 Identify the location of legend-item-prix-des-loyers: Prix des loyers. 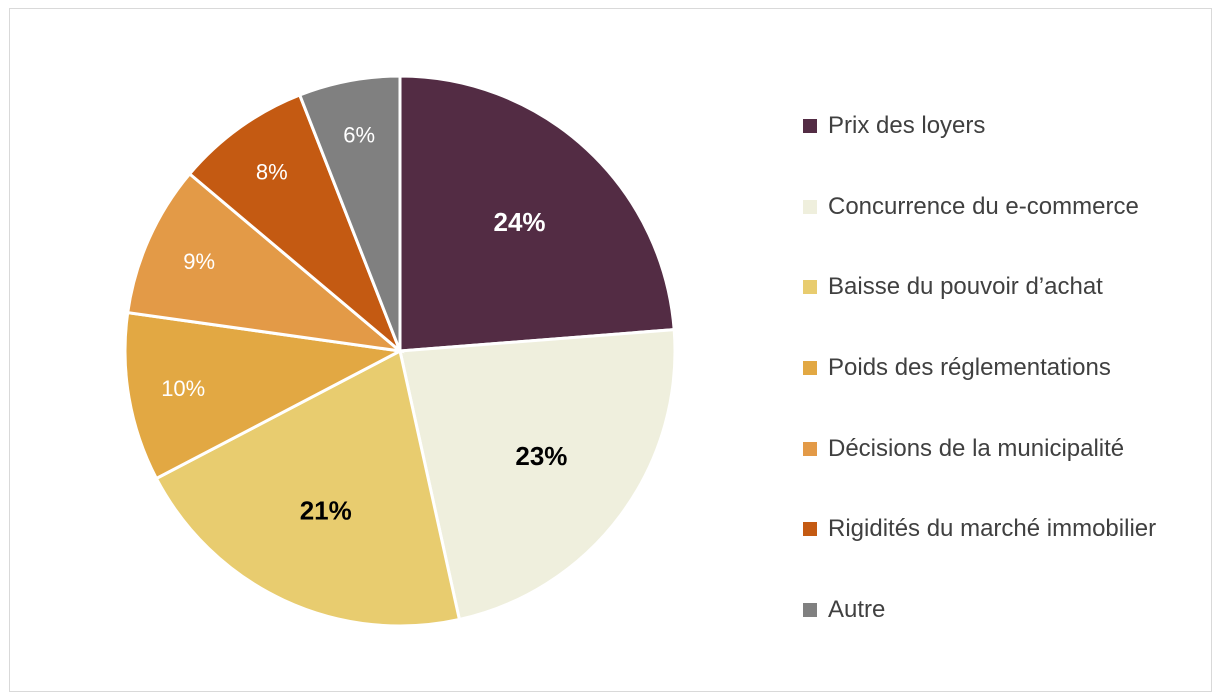
(979, 126).